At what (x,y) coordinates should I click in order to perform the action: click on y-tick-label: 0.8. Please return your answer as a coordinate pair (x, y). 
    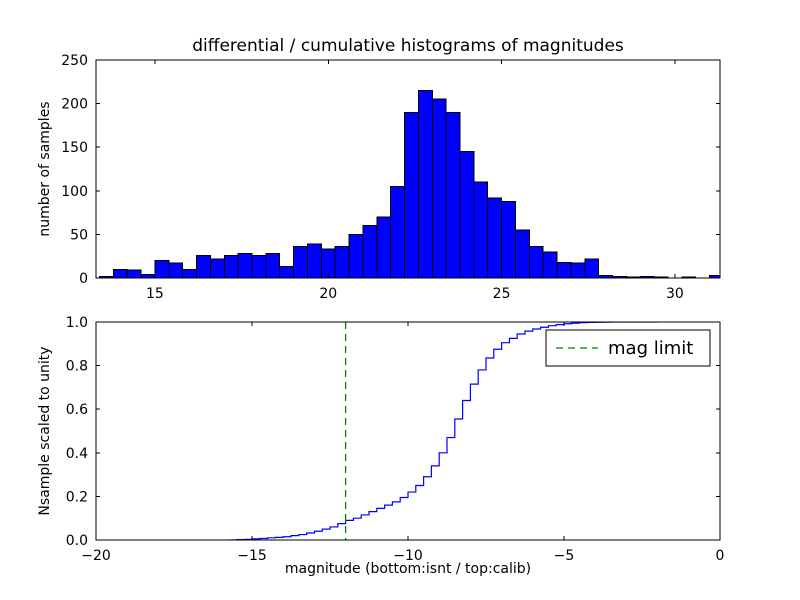
    Looking at the image, I should click on (77, 367).